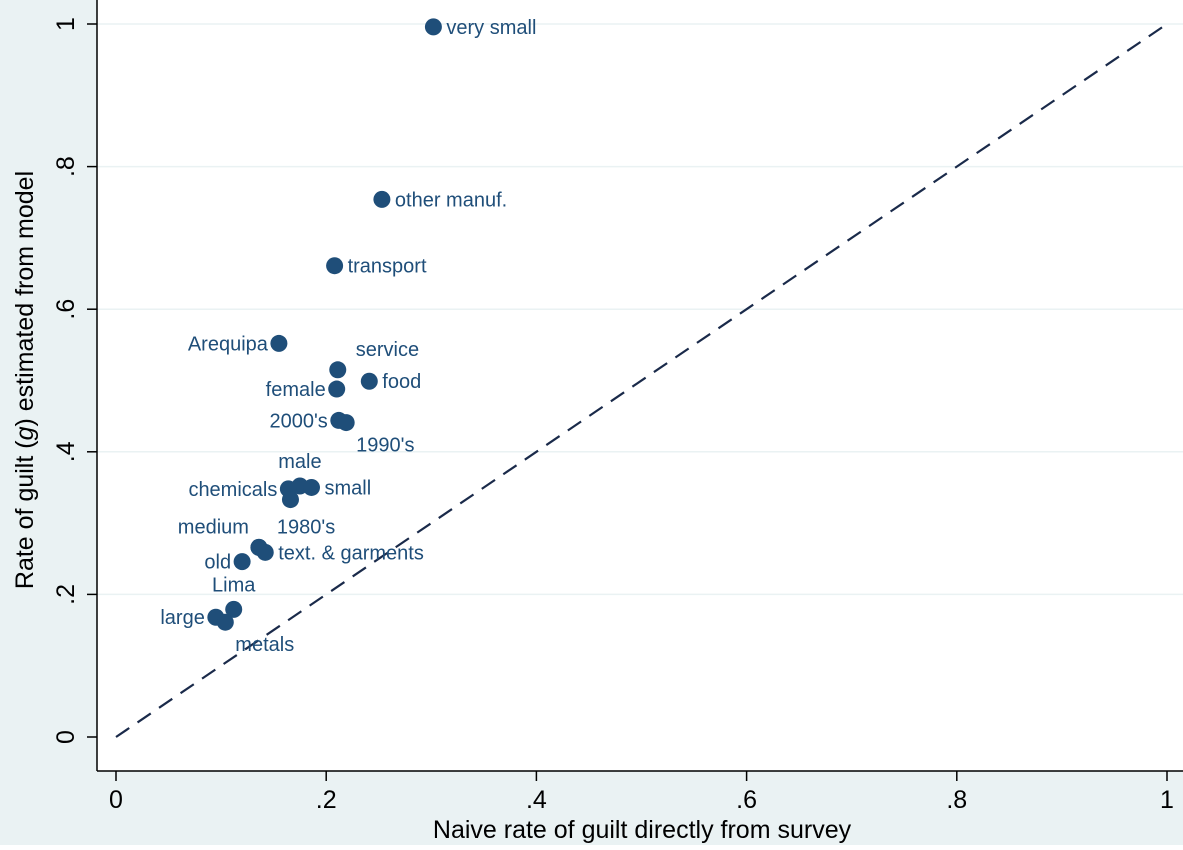 The height and width of the screenshot is (850, 1183). Describe the element at coordinates (385, 446) in the screenshot. I see `data-label: 1990's` at that location.